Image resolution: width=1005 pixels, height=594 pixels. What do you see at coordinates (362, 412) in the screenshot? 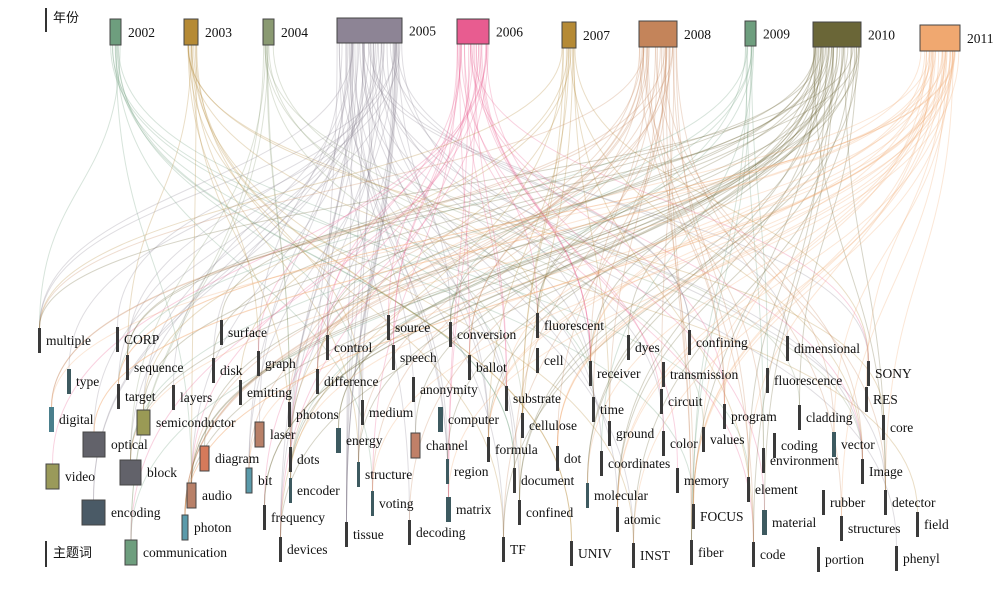
I see `topic-node-medium` at bounding box center [362, 412].